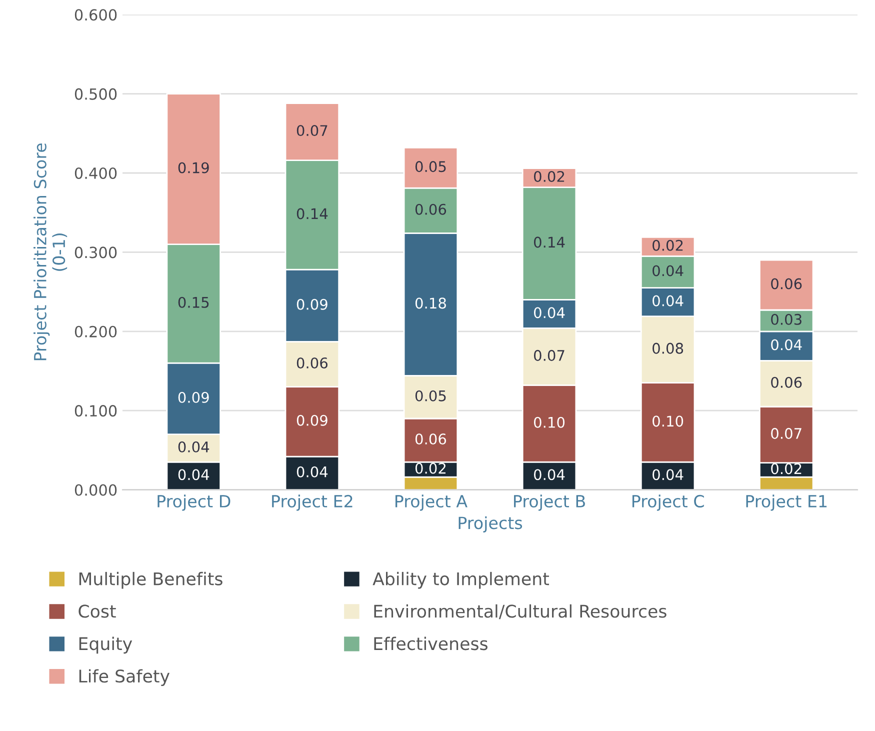  I want to click on legend-label: Effectiveness, so click(431, 643).